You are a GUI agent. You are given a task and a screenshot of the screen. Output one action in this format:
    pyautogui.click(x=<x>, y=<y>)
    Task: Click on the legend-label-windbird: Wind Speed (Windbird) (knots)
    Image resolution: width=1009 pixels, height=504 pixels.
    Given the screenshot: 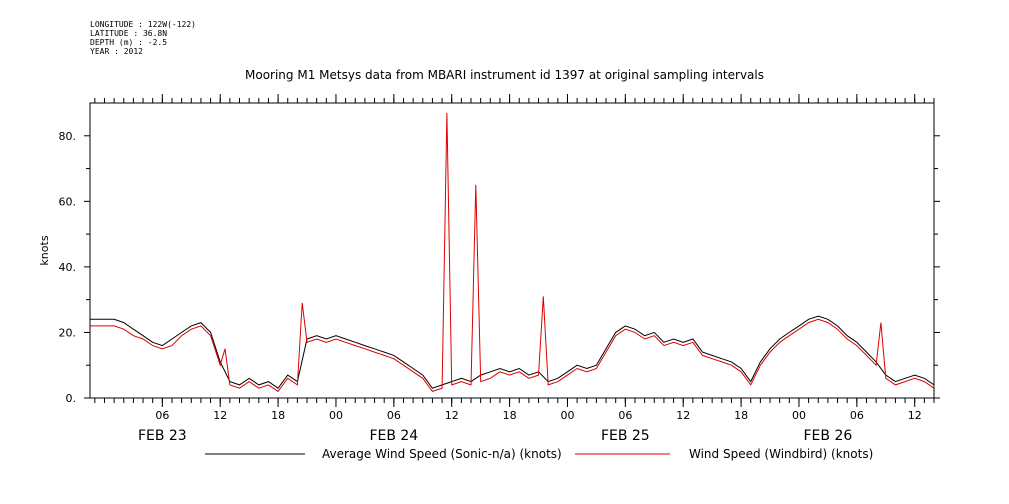 What is the action you would take?
    pyautogui.click(x=781, y=454)
    